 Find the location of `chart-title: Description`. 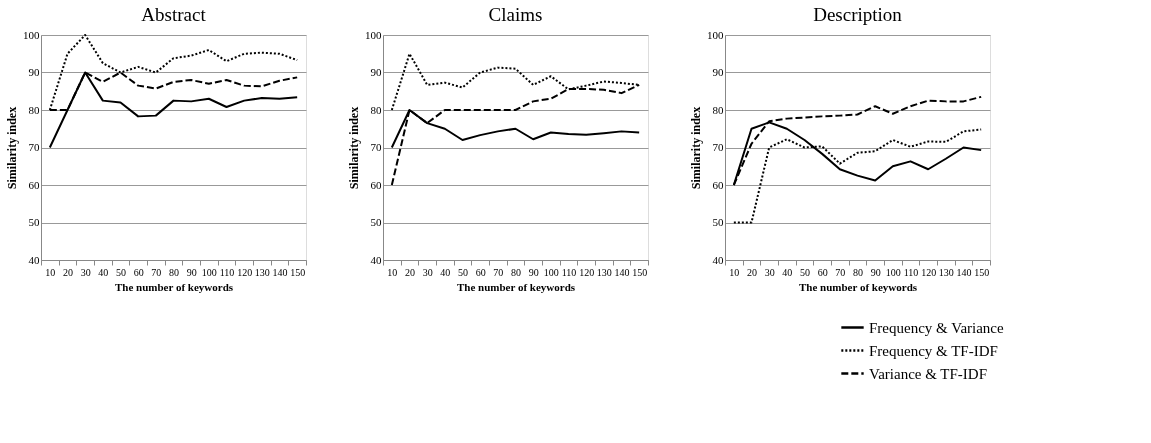

chart-title: Description is located at coordinates (858, 14).